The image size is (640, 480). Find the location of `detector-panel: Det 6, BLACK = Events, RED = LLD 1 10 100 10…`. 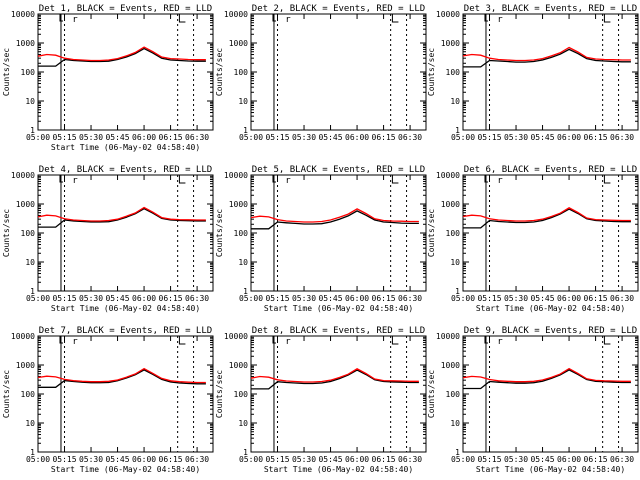

detector-panel: Det 6, BLACK = Events, RED = LLD 1 10 100 10… is located at coordinates (533, 239).